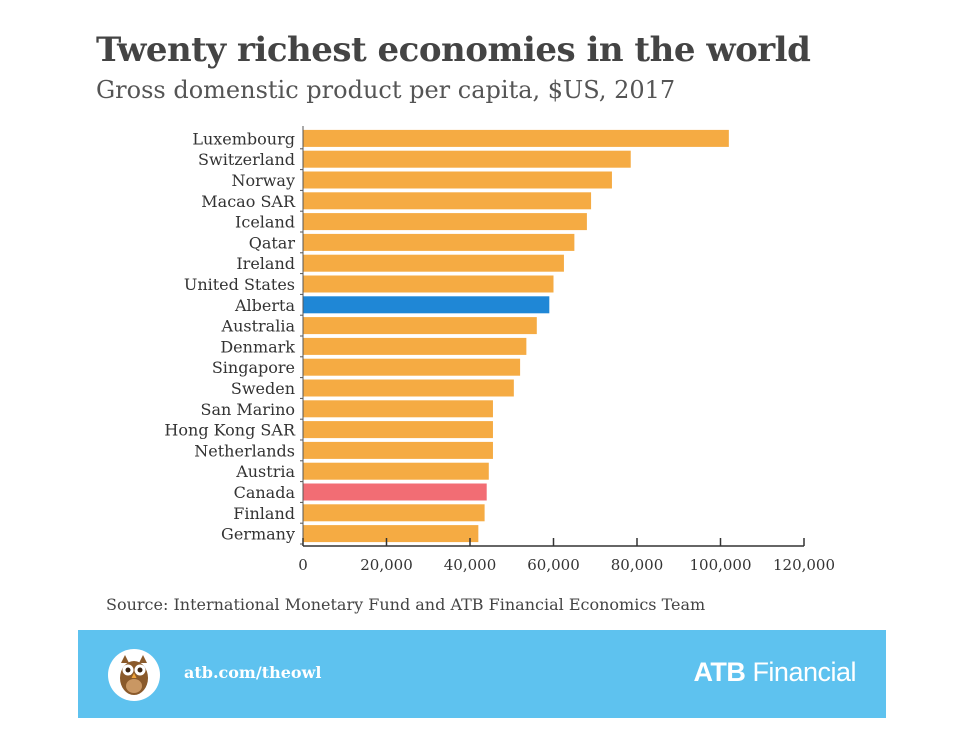 This screenshot has width=960, height=730. Describe the element at coordinates (470, 565) in the screenshot. I see `x-tick-label: 40,000` at that location.